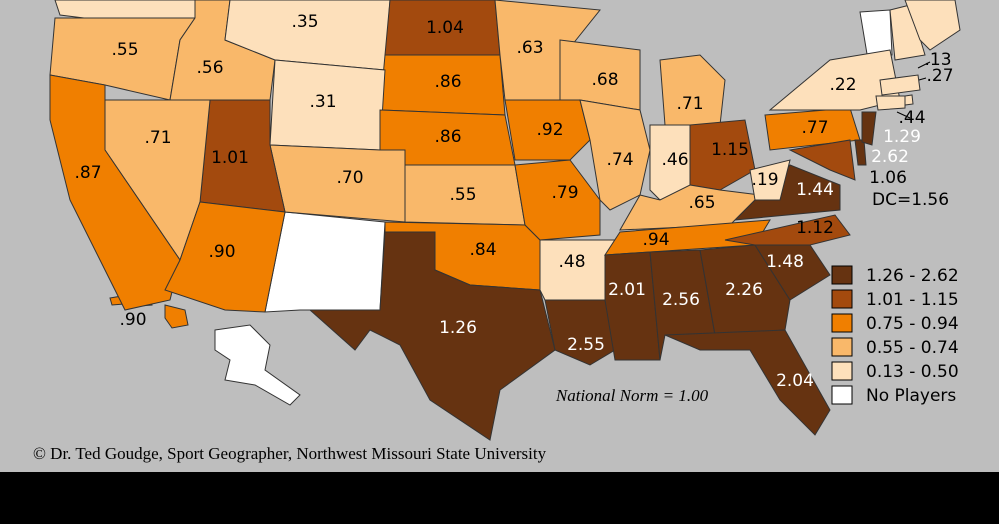 This screenshot has width=999, height=524. What do you see at coordinates (87, 173) in the screenshot?
I see `state-value: .87` at bounding box center [87, 173].